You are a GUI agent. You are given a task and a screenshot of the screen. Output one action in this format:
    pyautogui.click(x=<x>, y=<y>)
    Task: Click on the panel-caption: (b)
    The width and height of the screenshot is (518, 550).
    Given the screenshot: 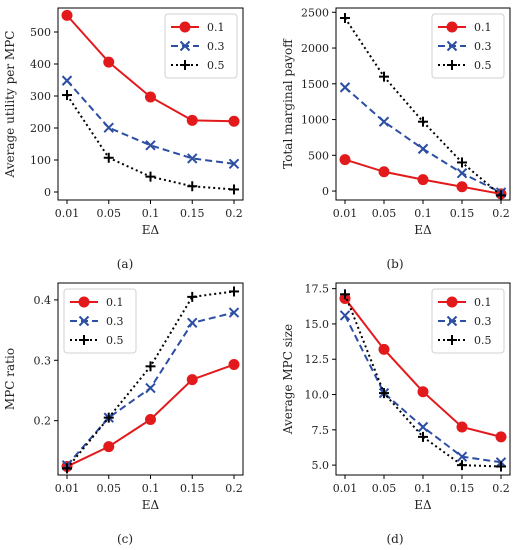 What is the action you would take?
    pyautogui.click(x=394, y=264)
    